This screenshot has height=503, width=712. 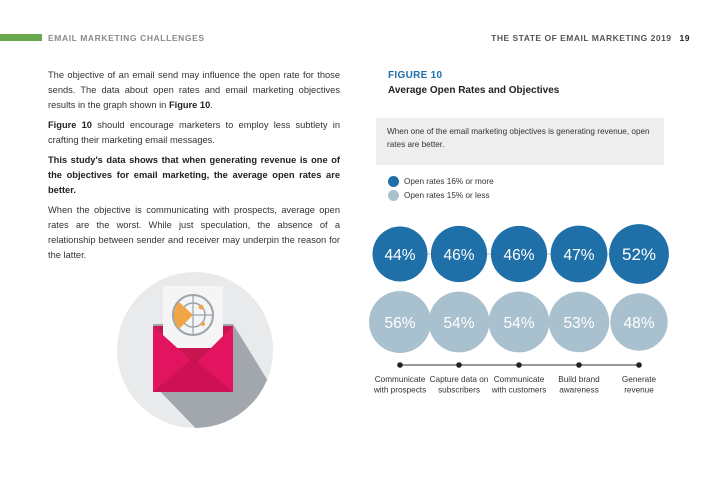 I want to click on legend-label-high: Open rates 16% or more, so click(x=449, y=181).